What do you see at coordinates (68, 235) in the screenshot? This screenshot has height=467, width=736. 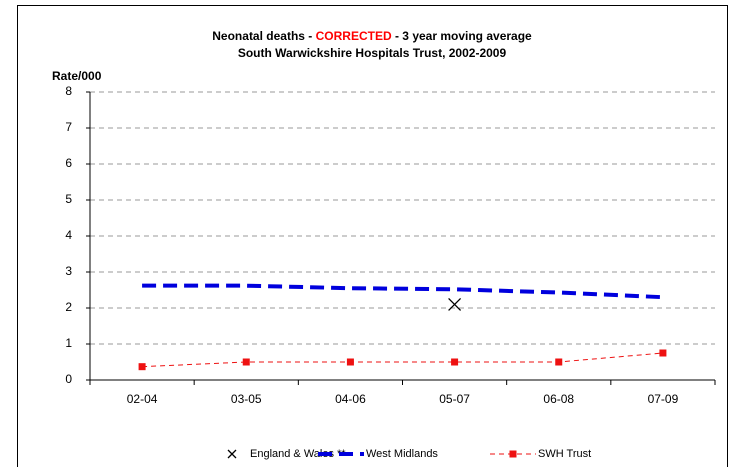 I see `y-tick-label: 4` at bounding box center [68, 235].